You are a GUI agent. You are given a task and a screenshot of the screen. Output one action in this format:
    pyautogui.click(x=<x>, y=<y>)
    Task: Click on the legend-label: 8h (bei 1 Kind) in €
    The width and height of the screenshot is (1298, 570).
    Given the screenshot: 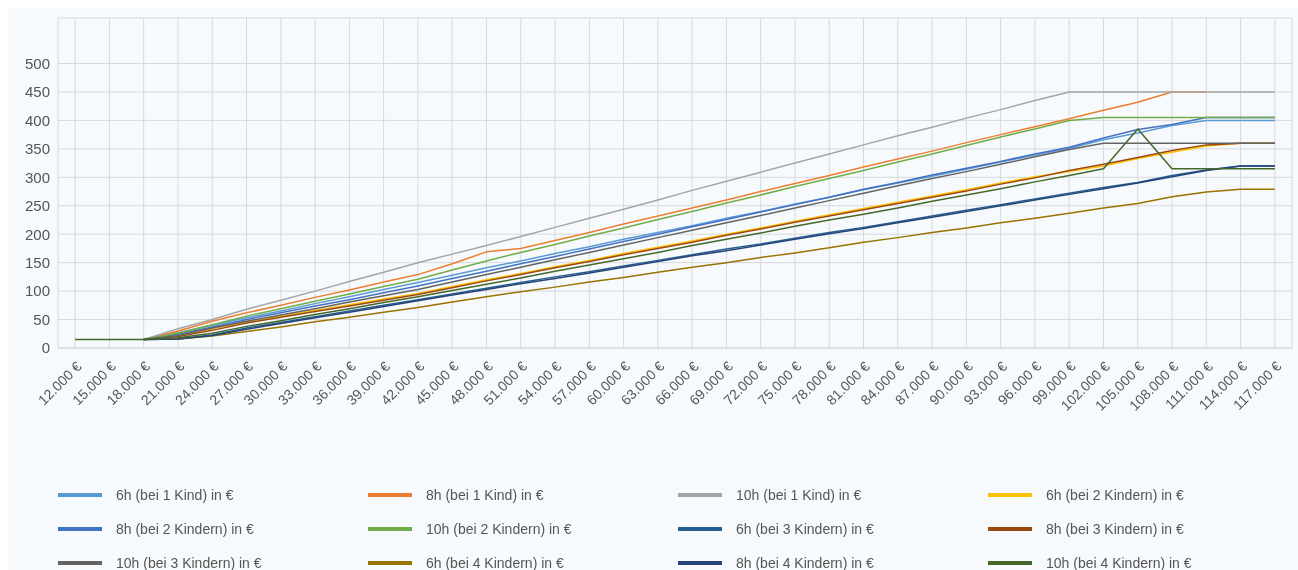 What is the action you would take?
    pyautogui.click(x=485, y=495)
    